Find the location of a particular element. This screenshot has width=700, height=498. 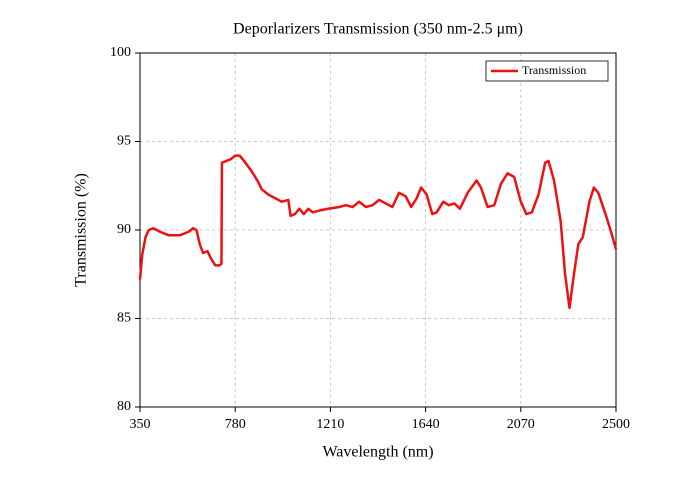

y-tick-label: 90 is located at coordinates (124, 229).